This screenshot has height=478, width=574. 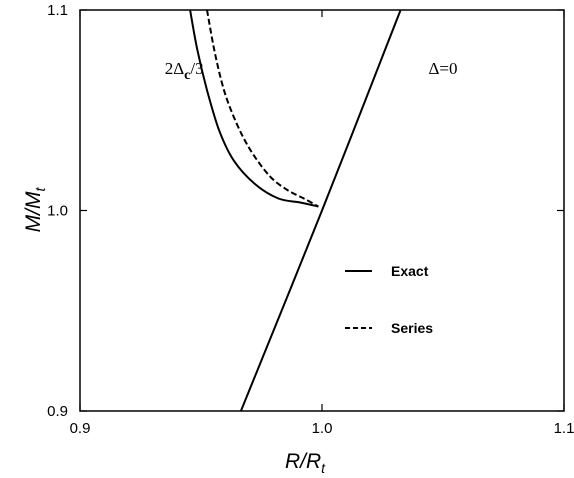 What do you see at coordinates (57, 411) in the screenshot?
I see `y-tick-label: 0.9` at bounding box center [57, 411].